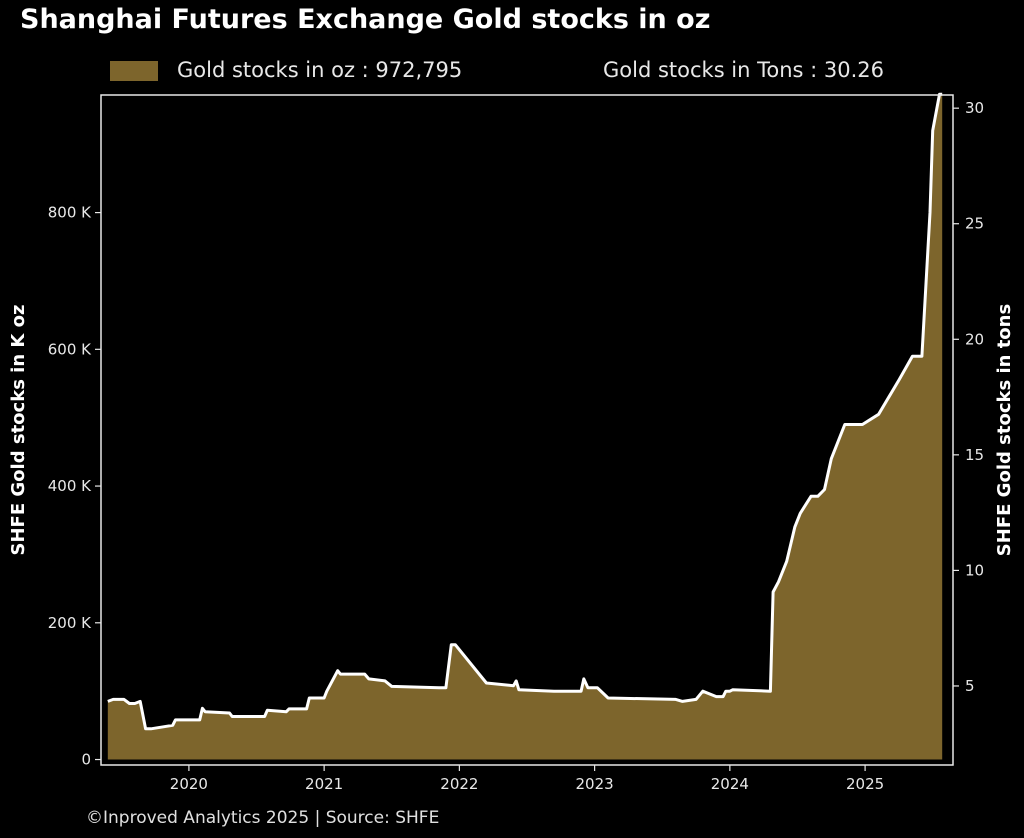 The height and width of the screenshot is (838, 1024). Describe the element at coordinates (70, 349) in the screenshot. I see `y-left-tick-label: 600 K` at that location.